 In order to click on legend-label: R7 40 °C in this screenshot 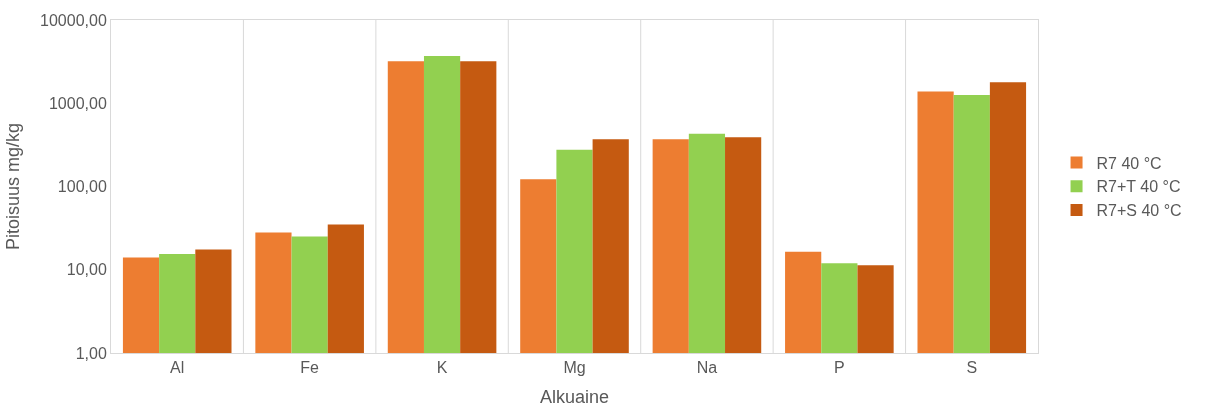, I will do `click(1129, 163)`.